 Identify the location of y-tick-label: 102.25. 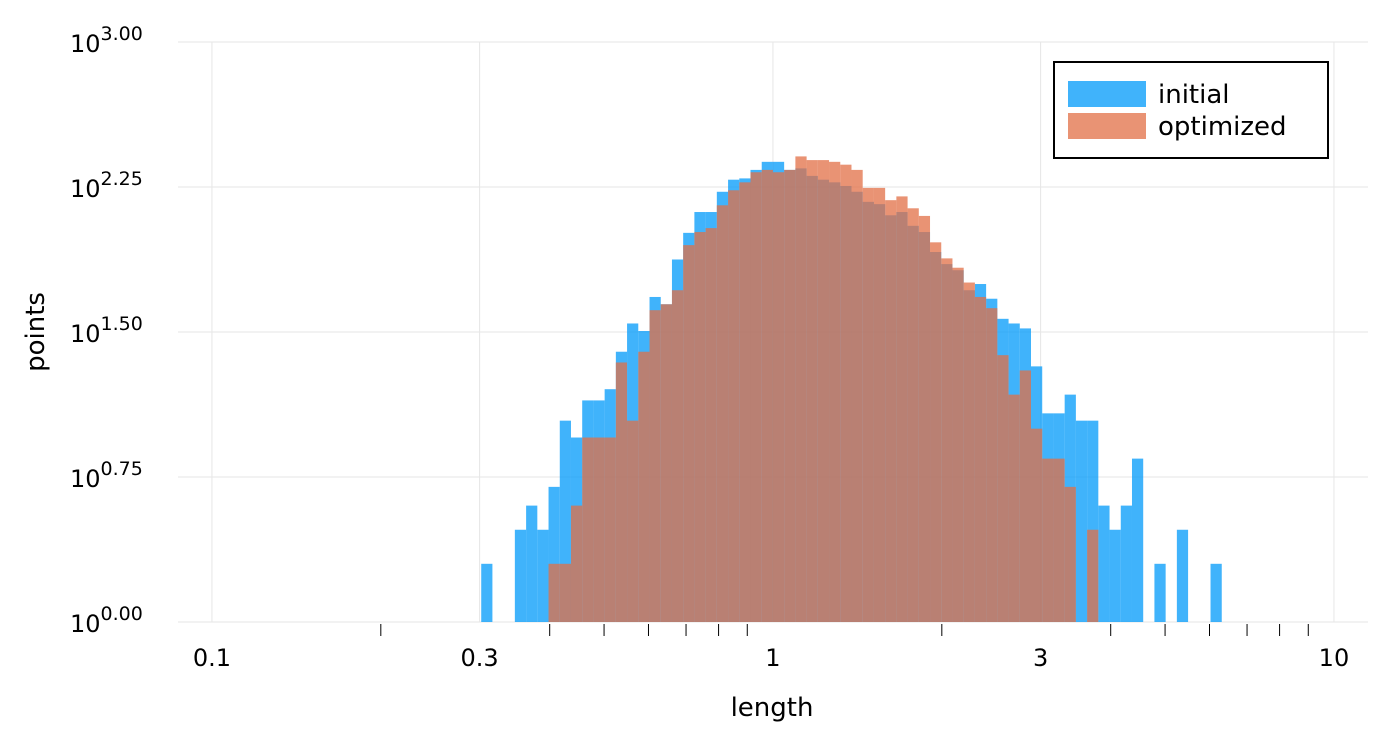
(106, 185).